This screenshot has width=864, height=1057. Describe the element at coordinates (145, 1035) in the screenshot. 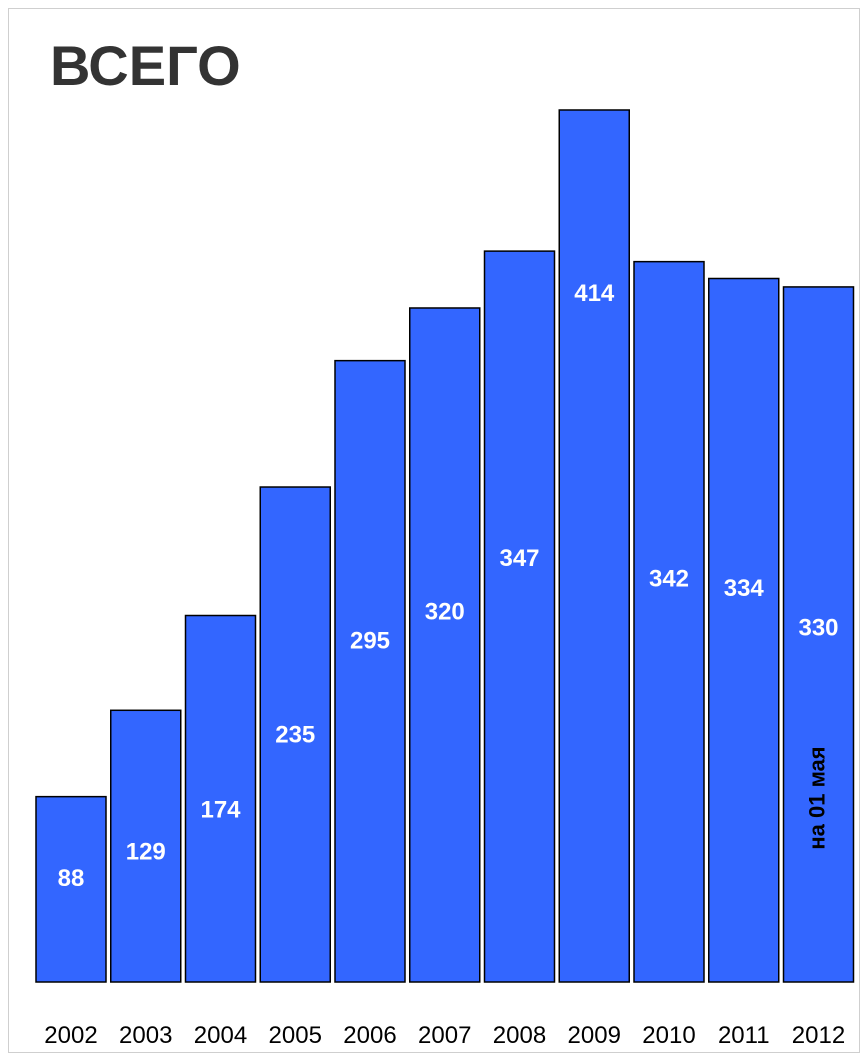

I see `x-tick-label-2003: 2003` at that location.